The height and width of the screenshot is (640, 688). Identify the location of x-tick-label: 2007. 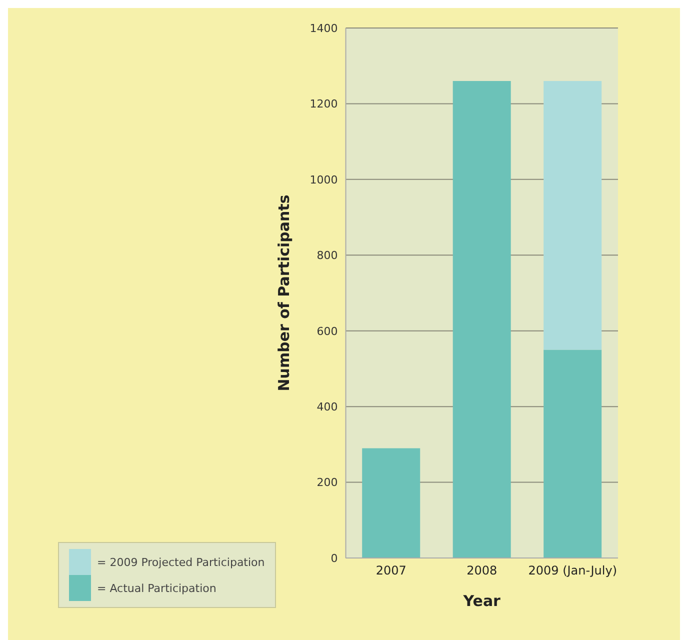
(391, 571).